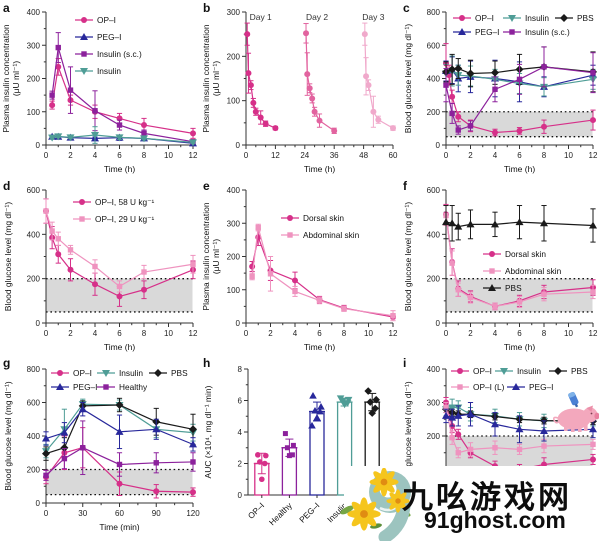  I want to click on svg-text: 48, so click(363, 155).